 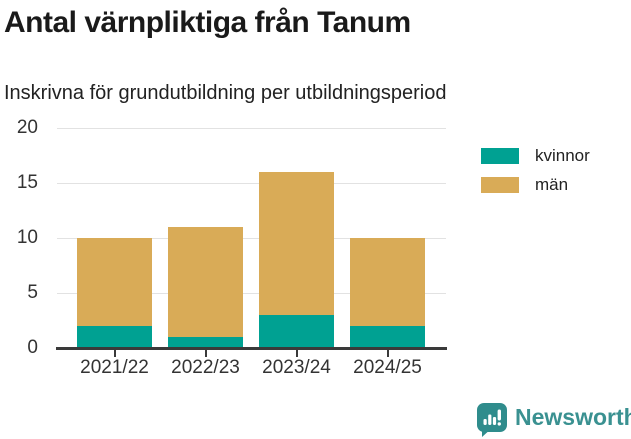 I want to click on newsworthy-brand-text: Newsworthy, so click(x=573, y=417).